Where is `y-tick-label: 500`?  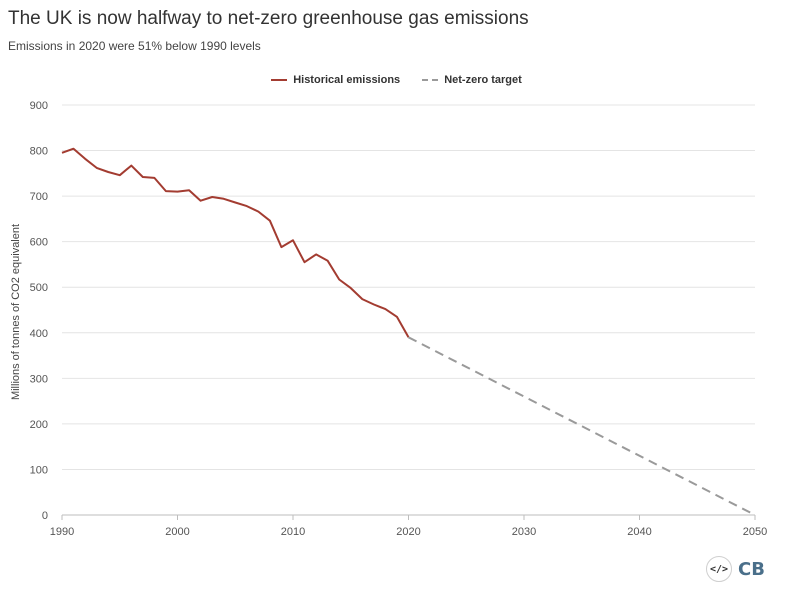
y-tick-label: 500 is located at coordinates (39, 288).